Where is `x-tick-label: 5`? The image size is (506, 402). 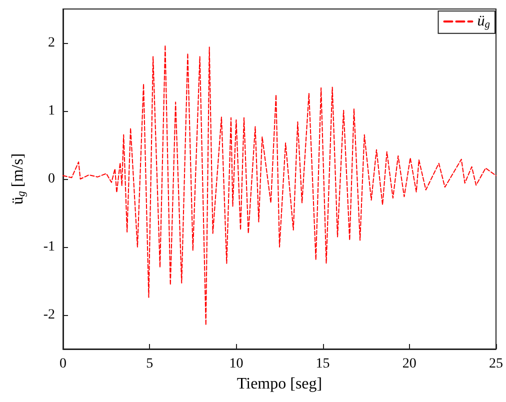 x-tick-label: 5 is located at coordinates (150, 364).